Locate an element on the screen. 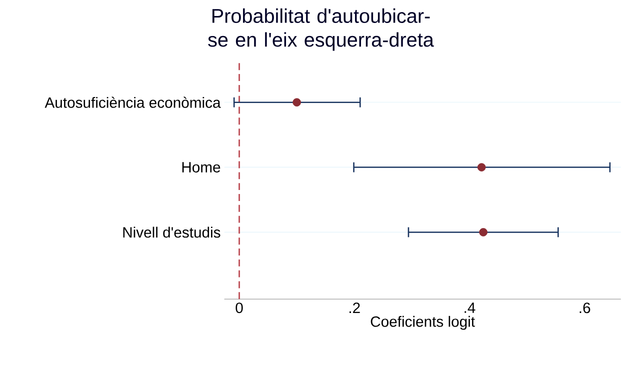  y-tick-label: Nivell d'estudis is located at coordinates (171, 232).